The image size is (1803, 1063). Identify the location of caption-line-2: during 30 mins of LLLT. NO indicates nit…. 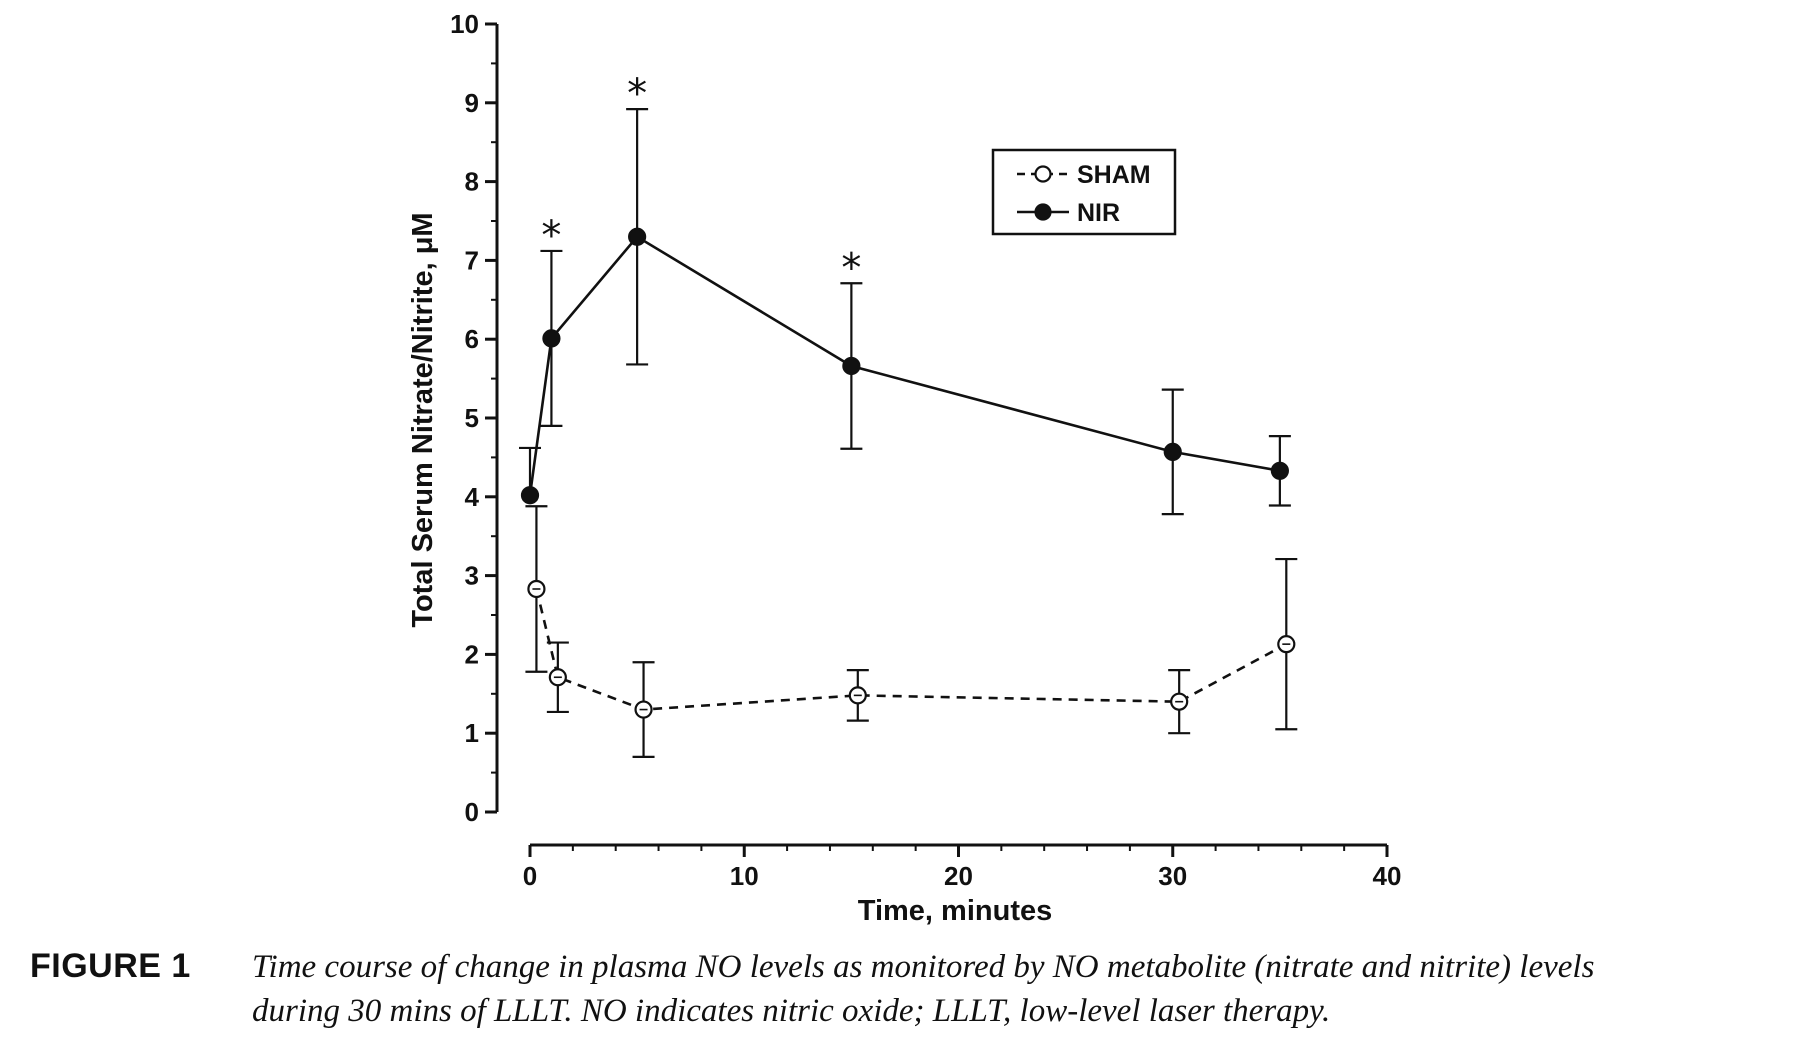
(791, 1011).